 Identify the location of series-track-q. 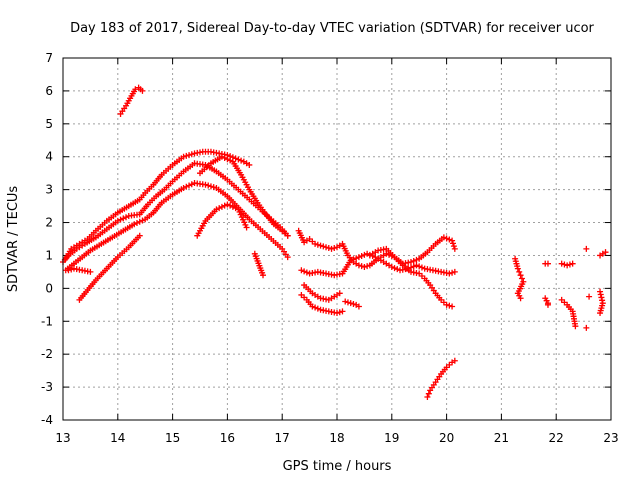
(546, 284).